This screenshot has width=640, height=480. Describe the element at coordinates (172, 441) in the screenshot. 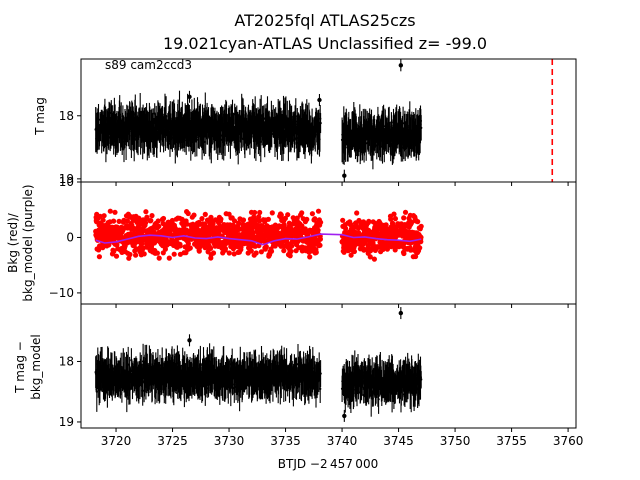

I see `x-tick-label: 3725` at that location.